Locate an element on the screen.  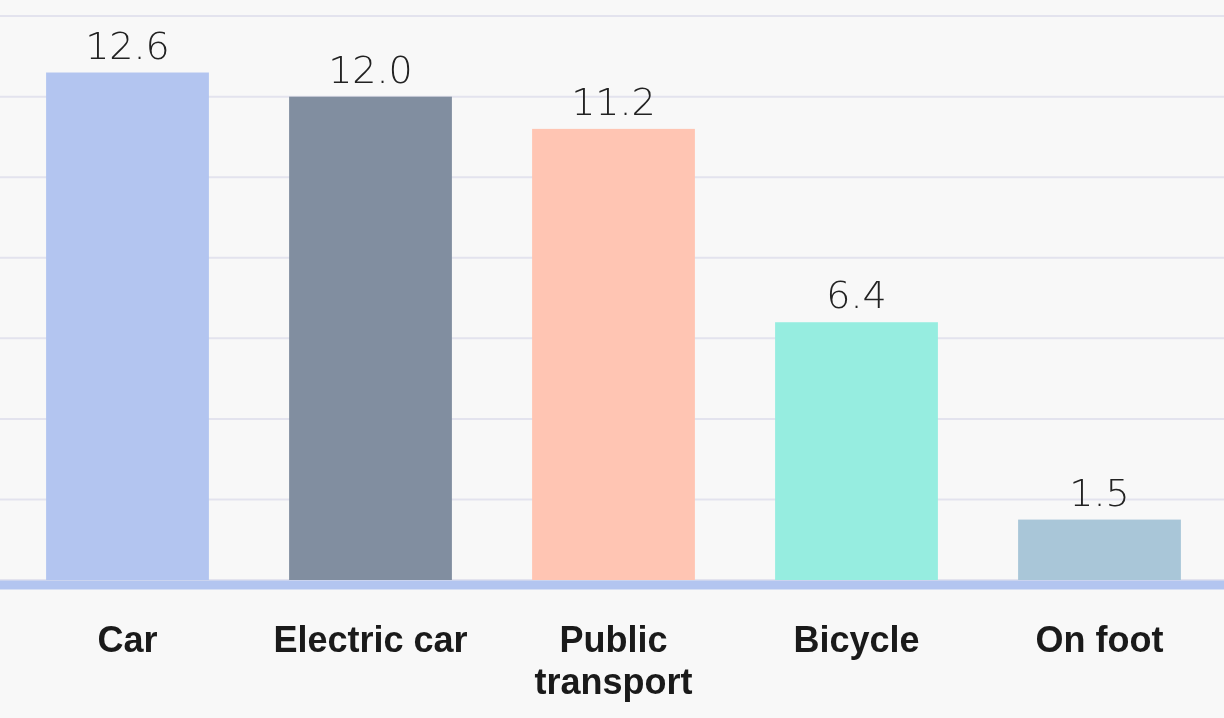
data-label: 12.0 is located at coordinates (370, 69).